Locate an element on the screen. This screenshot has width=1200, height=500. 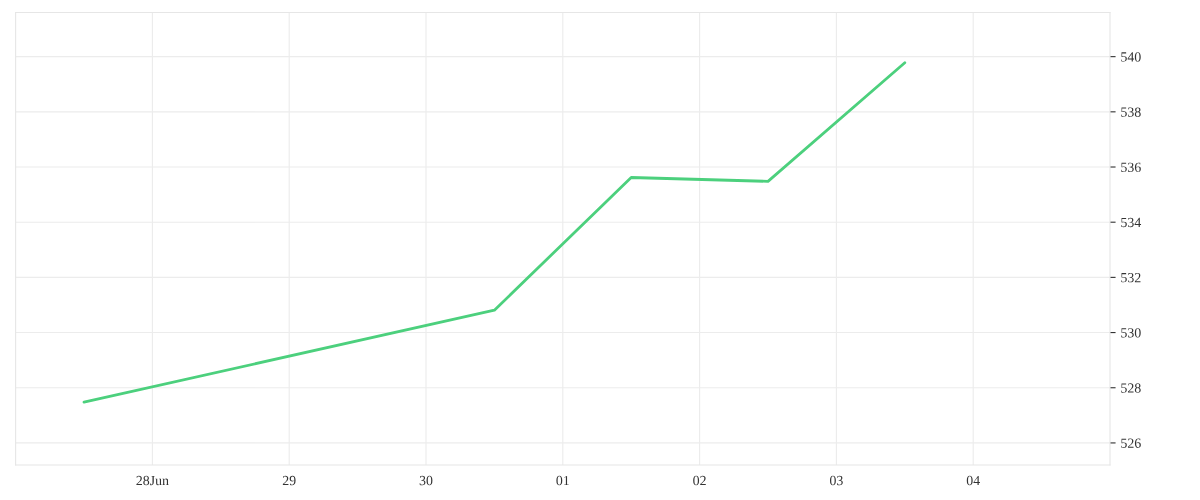
x-tick-label: 29 is located at coordinates (289, 480).